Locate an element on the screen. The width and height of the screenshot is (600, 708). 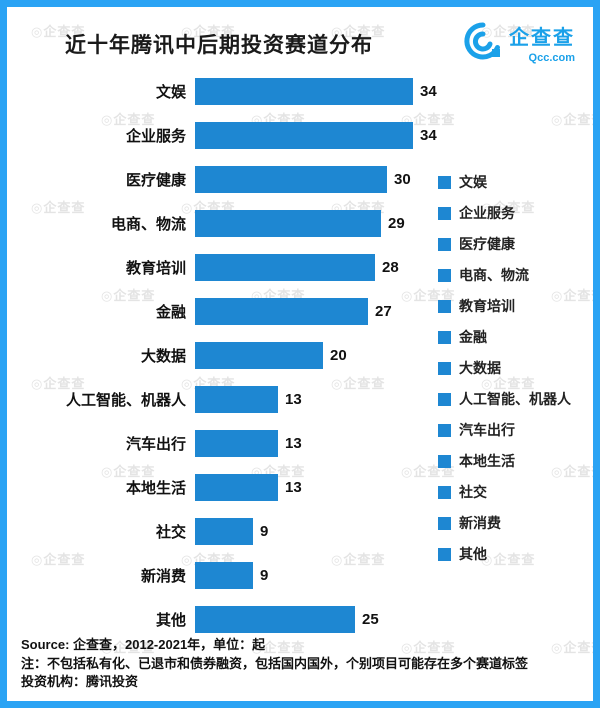
legend-item: 医疗健康 is located at coordinates (504, 244).